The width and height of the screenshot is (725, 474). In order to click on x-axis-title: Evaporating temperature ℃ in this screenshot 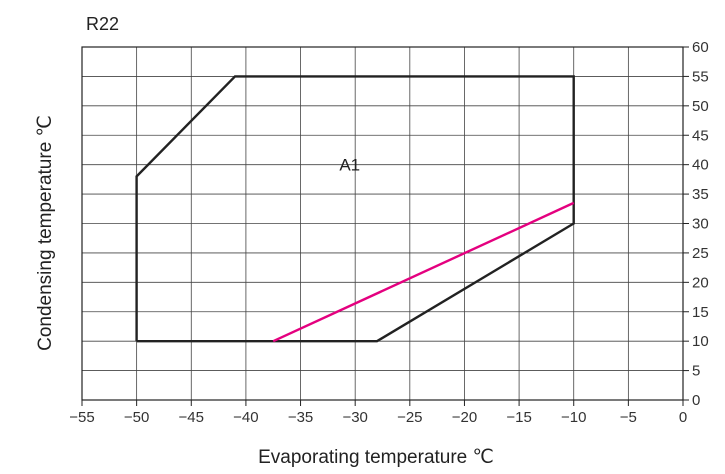, I will do `click(376, 457)`.